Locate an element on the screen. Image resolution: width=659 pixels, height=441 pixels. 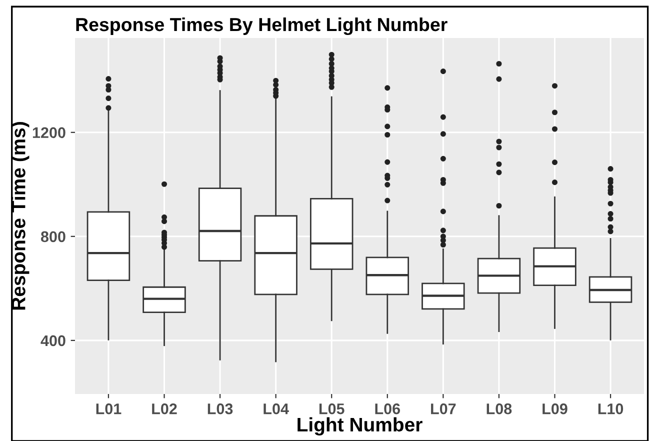
x-tick-label: L04 is located at coordinates (276, 408).